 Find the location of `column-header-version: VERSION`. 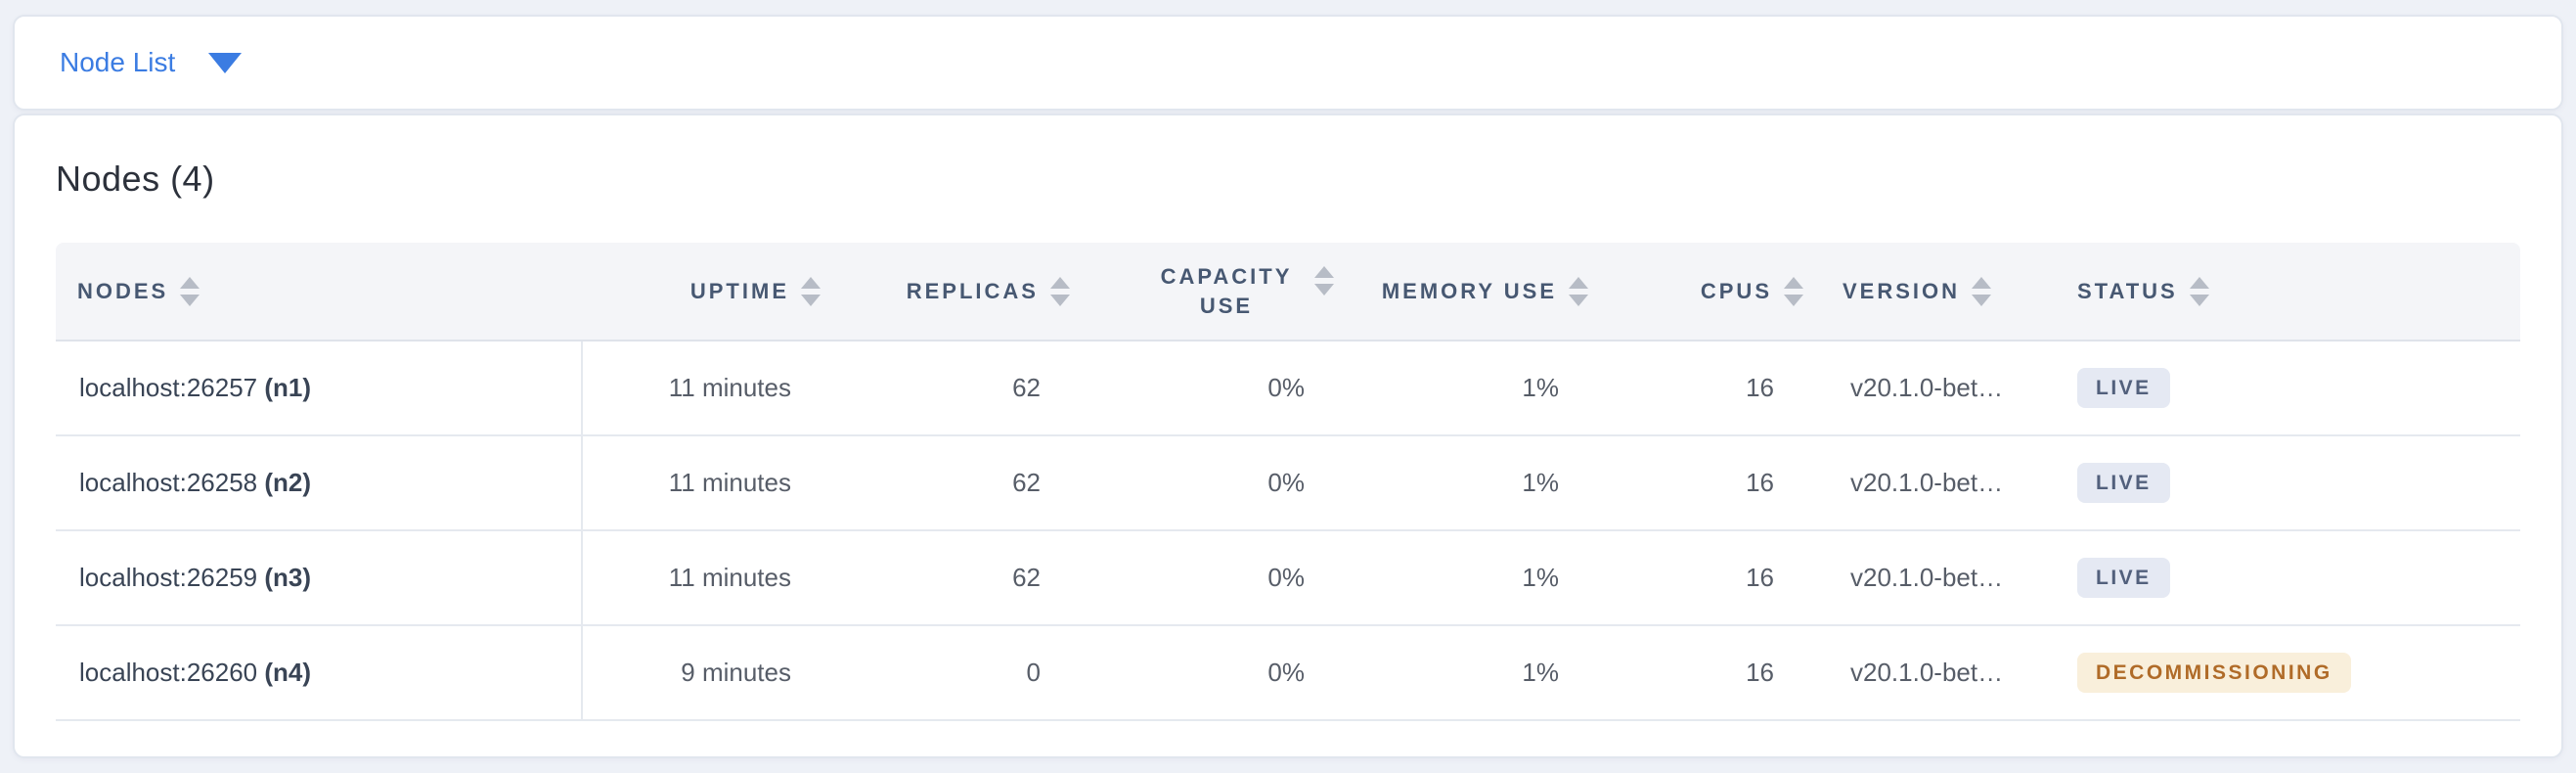

column-header-version: VERSION is located at coordinates (1928, 292).